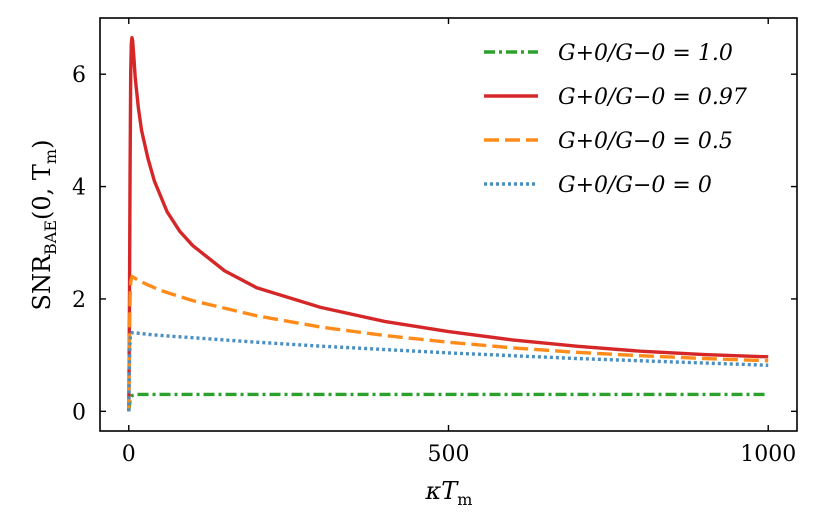 This screenshot has height=513, width=830. What do you see at coordinates (79, 188) in the screenshot?
I see `y-tick-label: 4` at bounding box center [79, 188].